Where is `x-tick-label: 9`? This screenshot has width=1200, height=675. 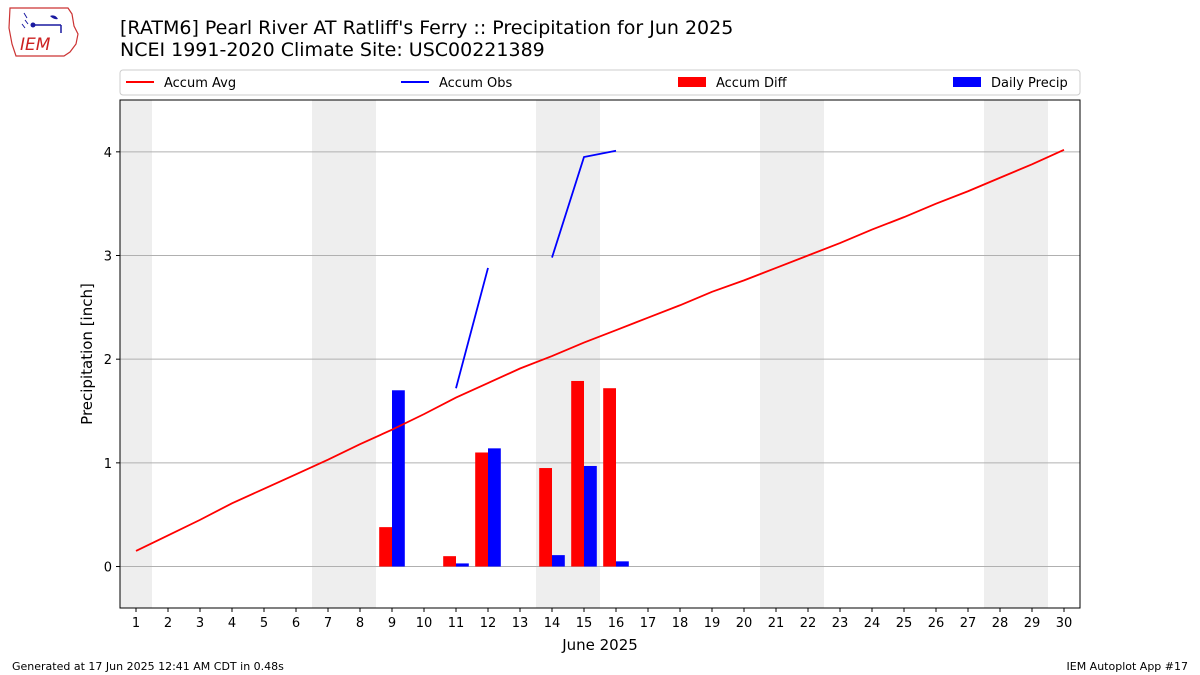 x-tick-label: 9 is located at coordinates (392, 623).